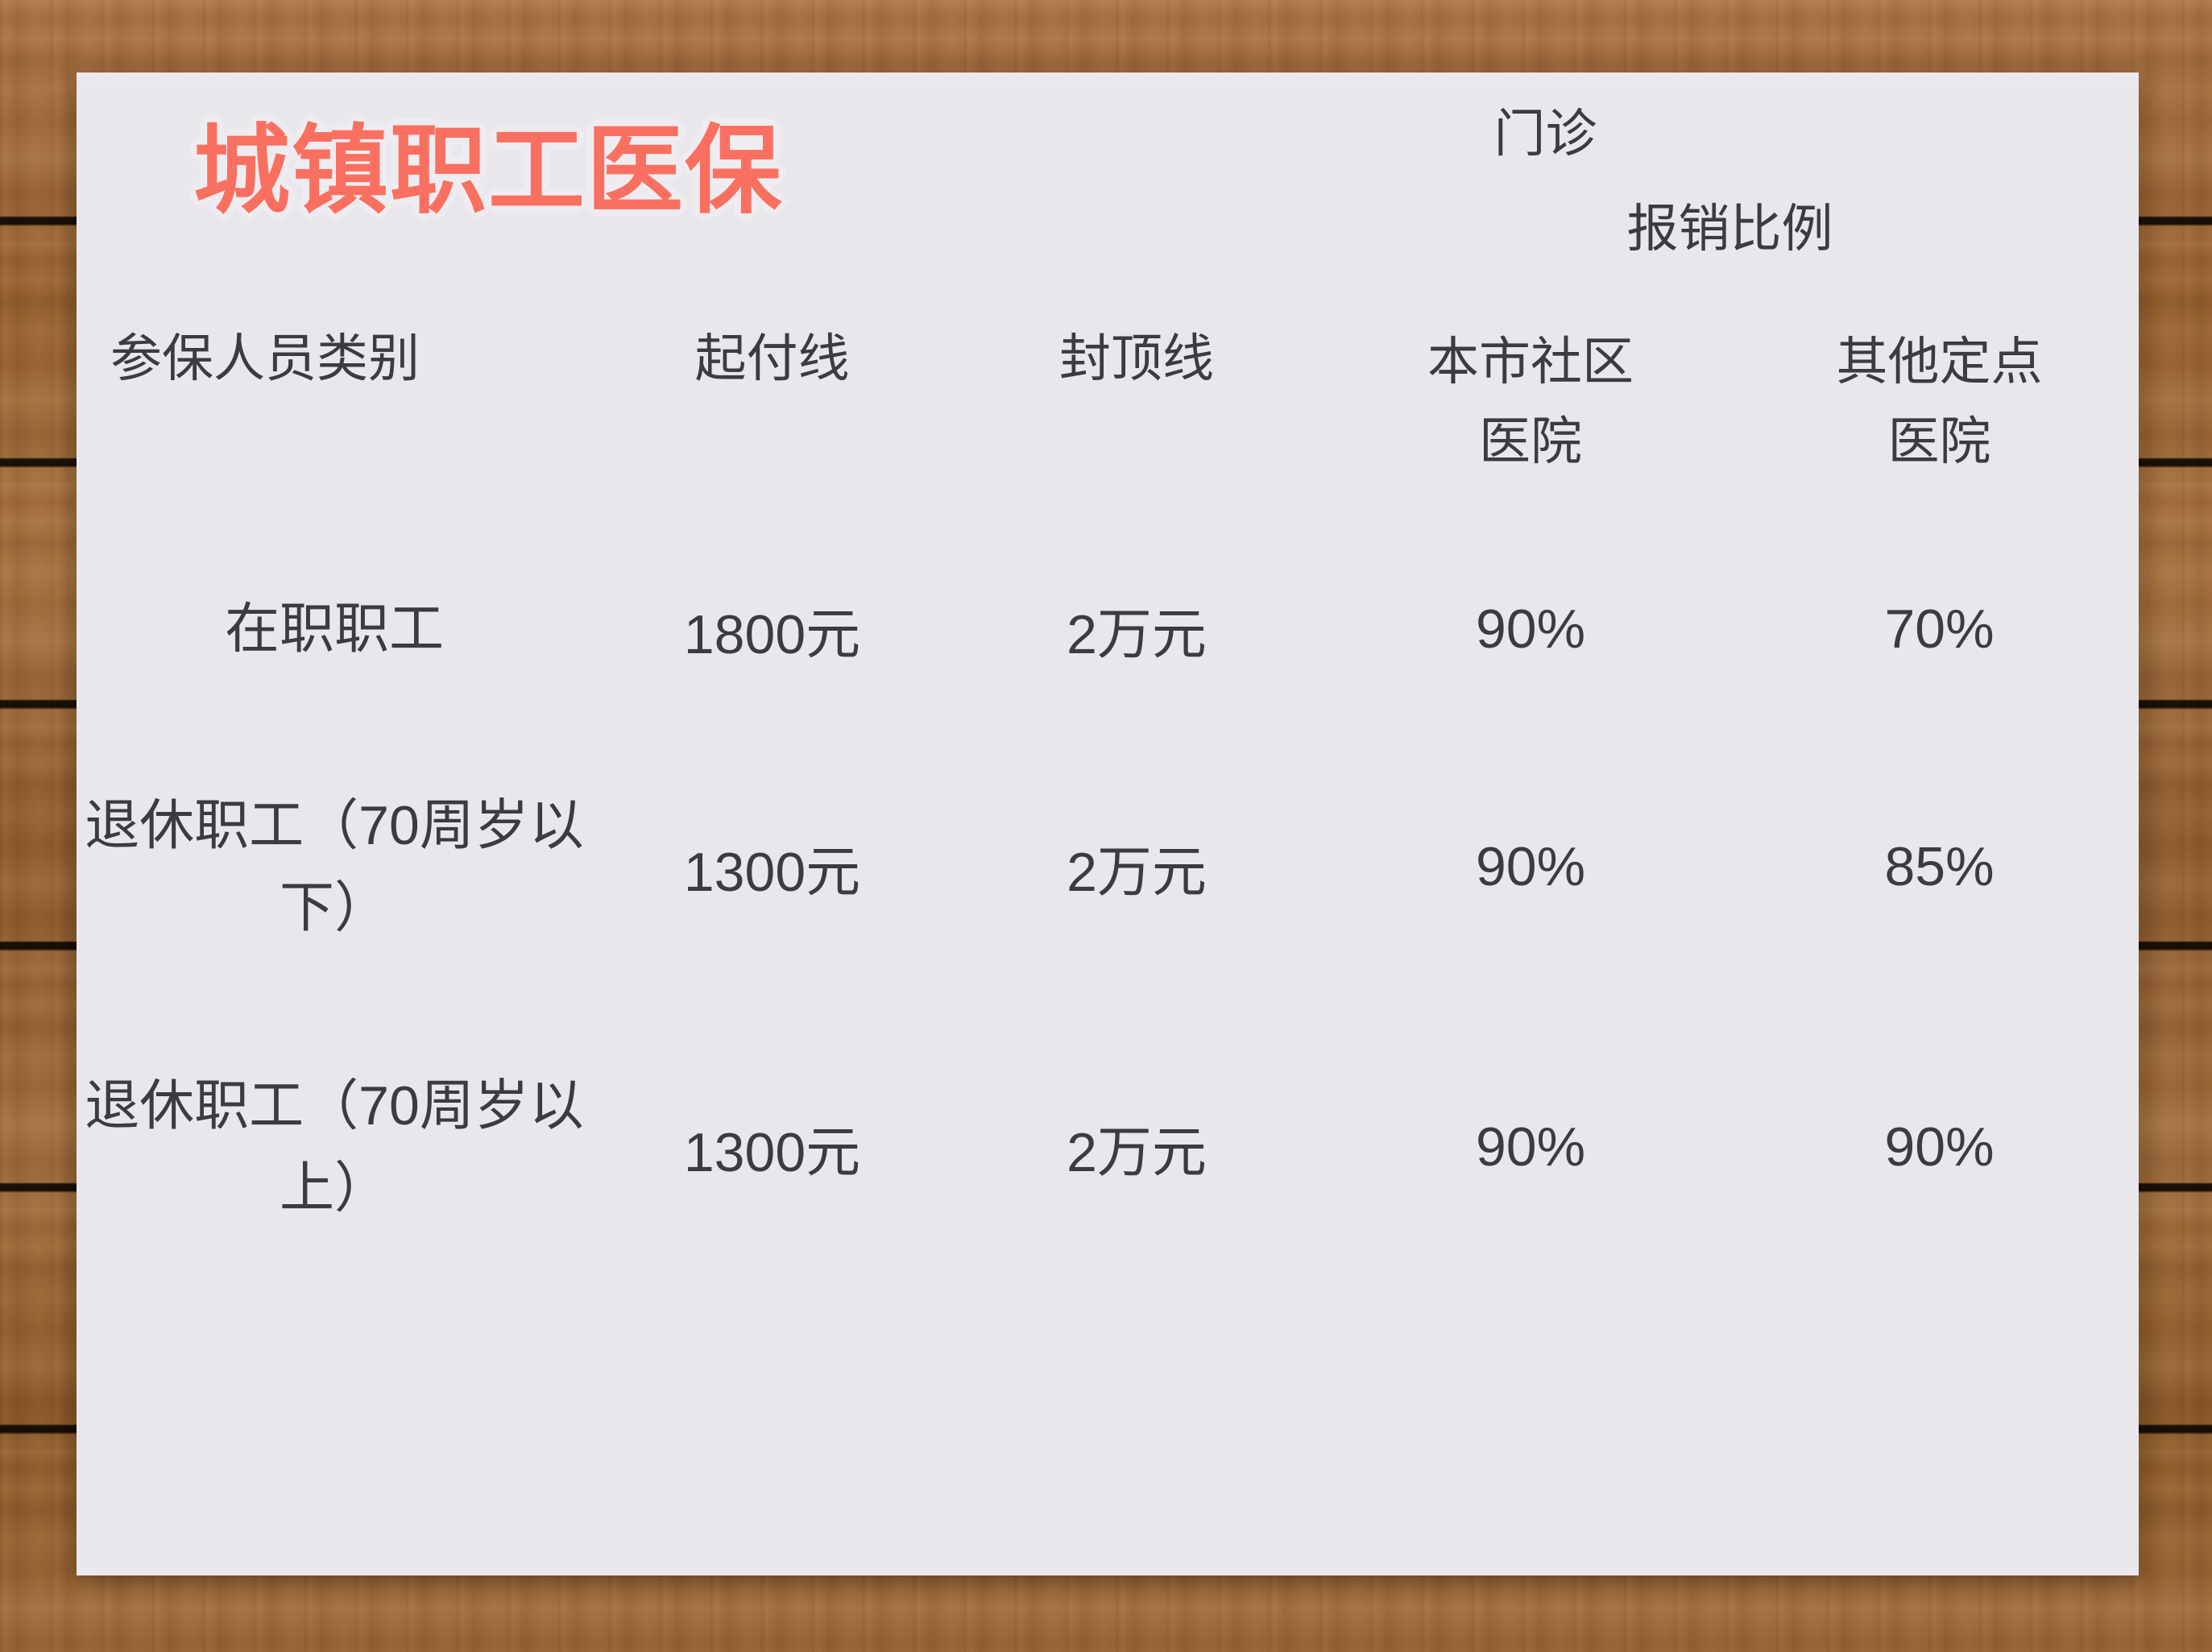  Describe the element at coordinates (1530, 361) in the screenshot. I see `ratio-community-header-line1: 本市社区` at that location.